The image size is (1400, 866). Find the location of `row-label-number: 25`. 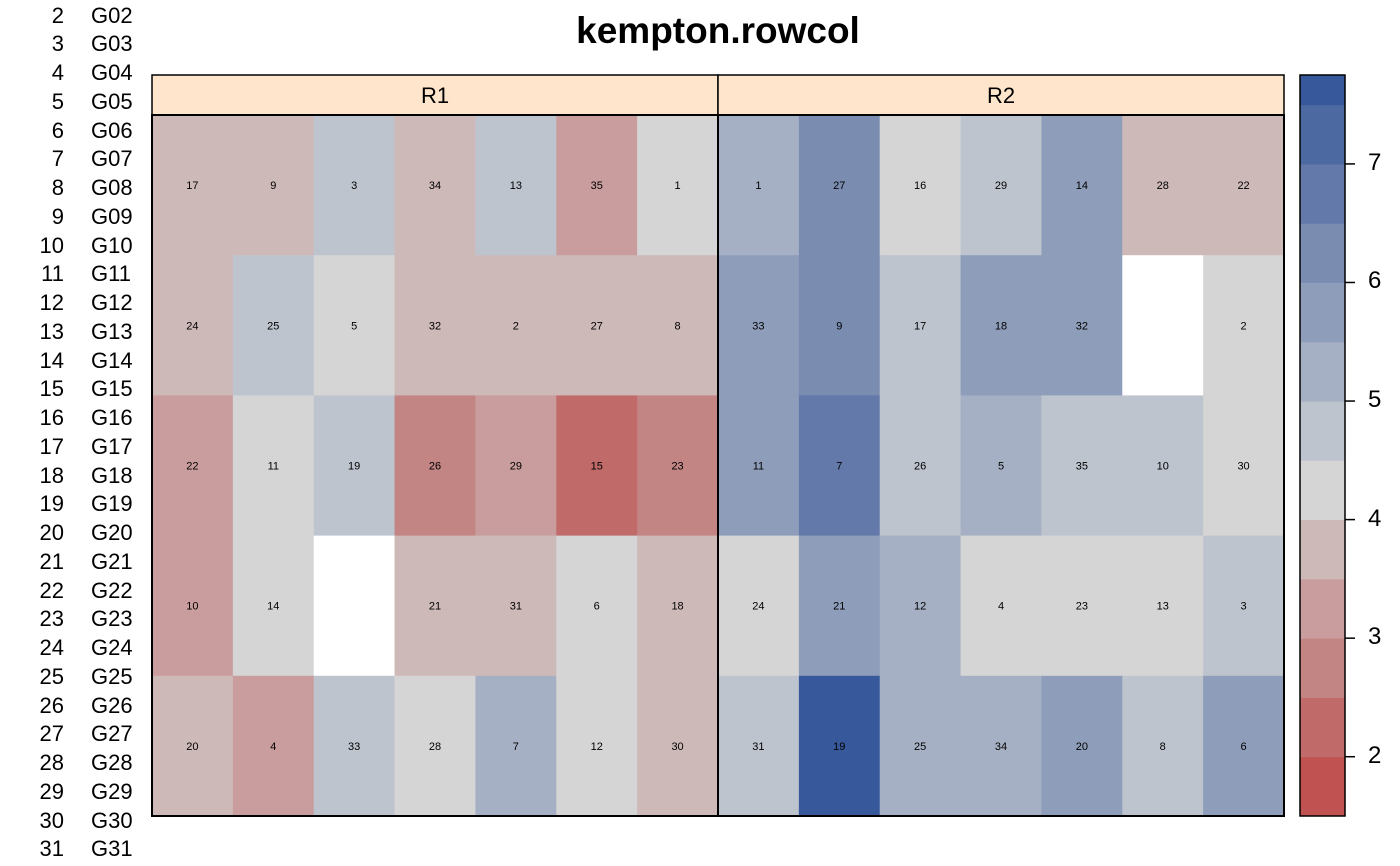

row-label-number: 25 is located at coordinates (51, 676).